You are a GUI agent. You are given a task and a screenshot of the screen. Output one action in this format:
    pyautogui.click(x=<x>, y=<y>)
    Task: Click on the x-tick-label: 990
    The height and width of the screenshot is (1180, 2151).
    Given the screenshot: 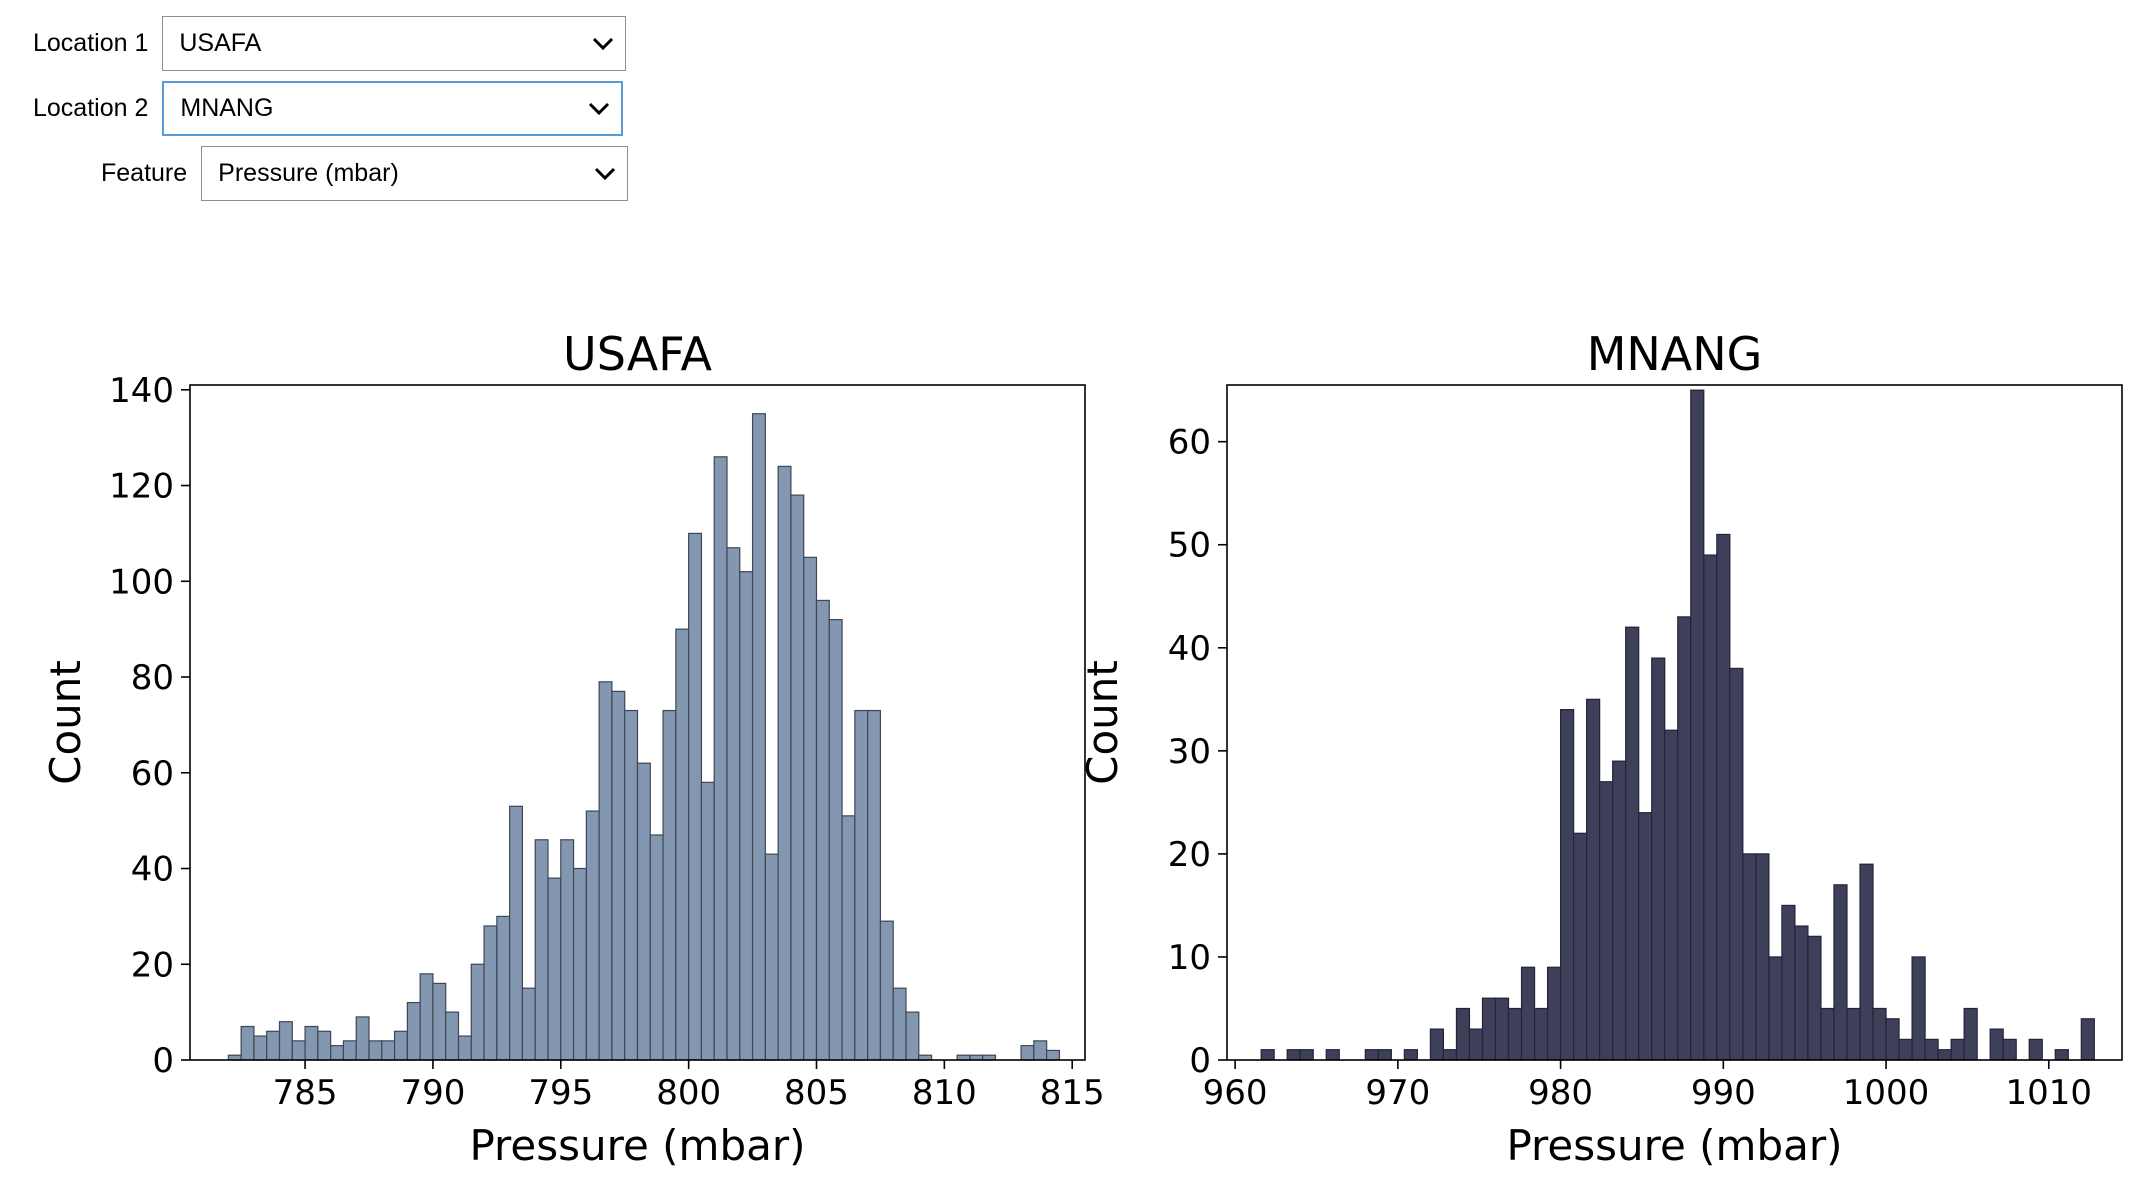 What is the action you would take?
    pyautogui.click(x=1723, y=1093)
    